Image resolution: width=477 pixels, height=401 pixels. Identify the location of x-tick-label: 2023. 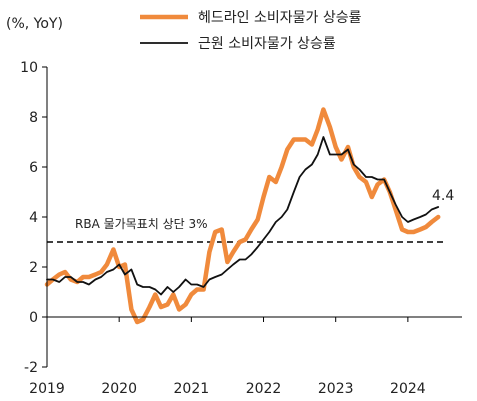
(336, 389).